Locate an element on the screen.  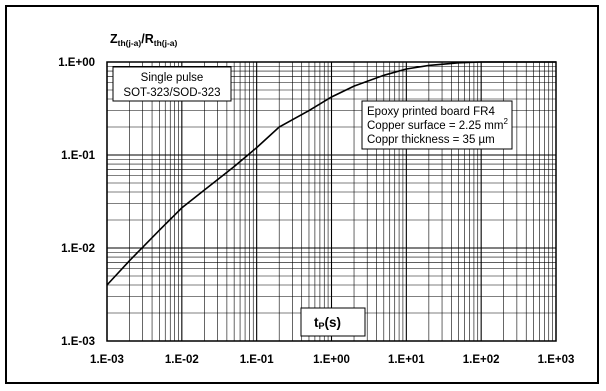
svg-text: tP(s) is located at coordinates (327, 323).